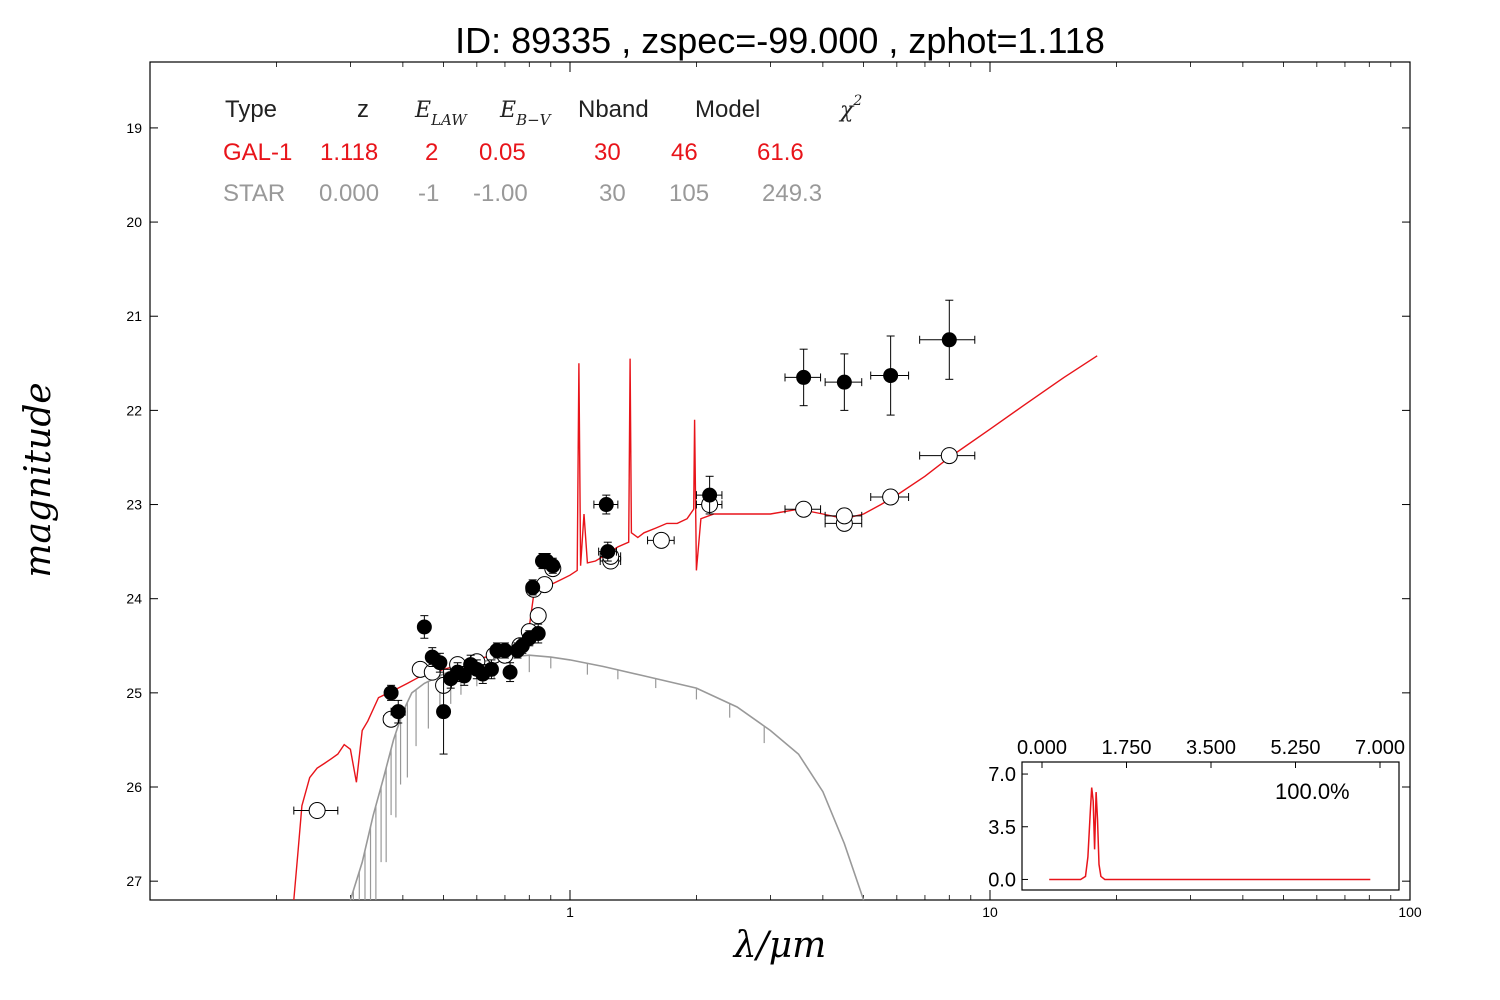  I want to click on y-tick-label: 22, so click(134, 410).